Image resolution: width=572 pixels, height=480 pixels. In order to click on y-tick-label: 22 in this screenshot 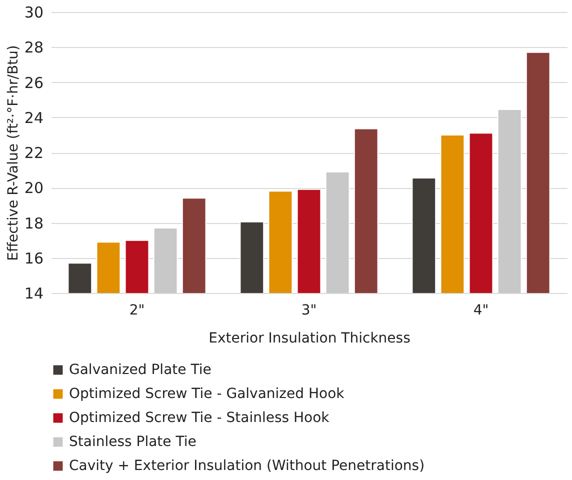, I will do `click(34, 153)`.